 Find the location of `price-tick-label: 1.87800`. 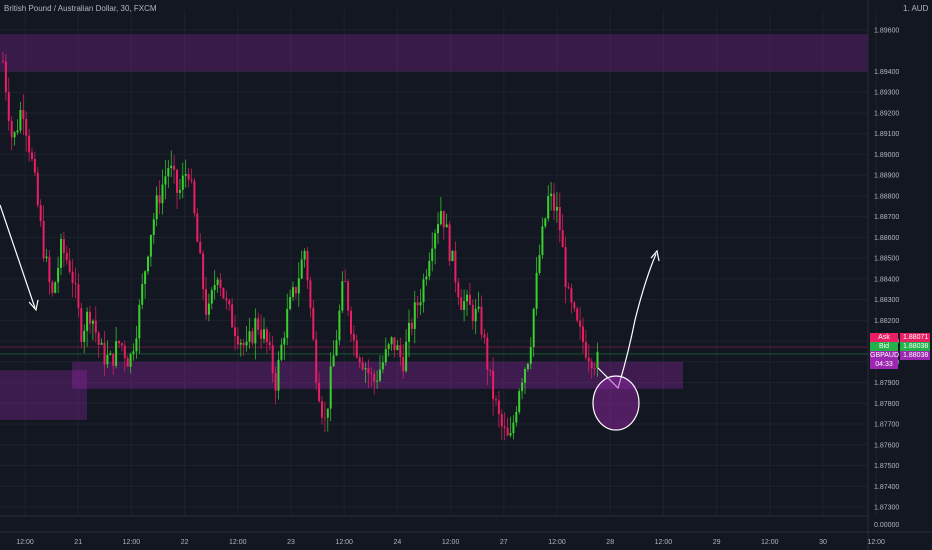

price-tick-label: 1.87800 is located at coordinates (886, 404).